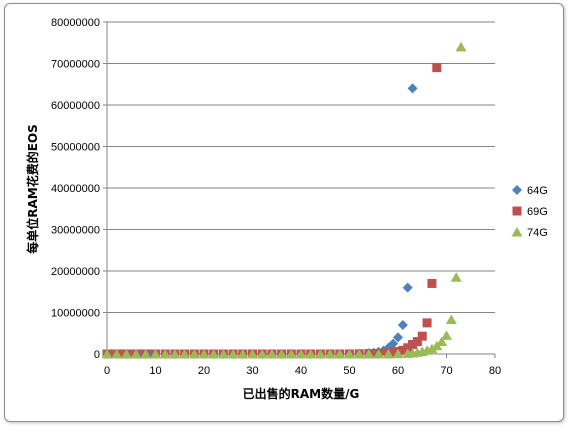  Describe the element at coordinates (155, 371) in the screenshot. I see `x-tick-label: 10` at that location.